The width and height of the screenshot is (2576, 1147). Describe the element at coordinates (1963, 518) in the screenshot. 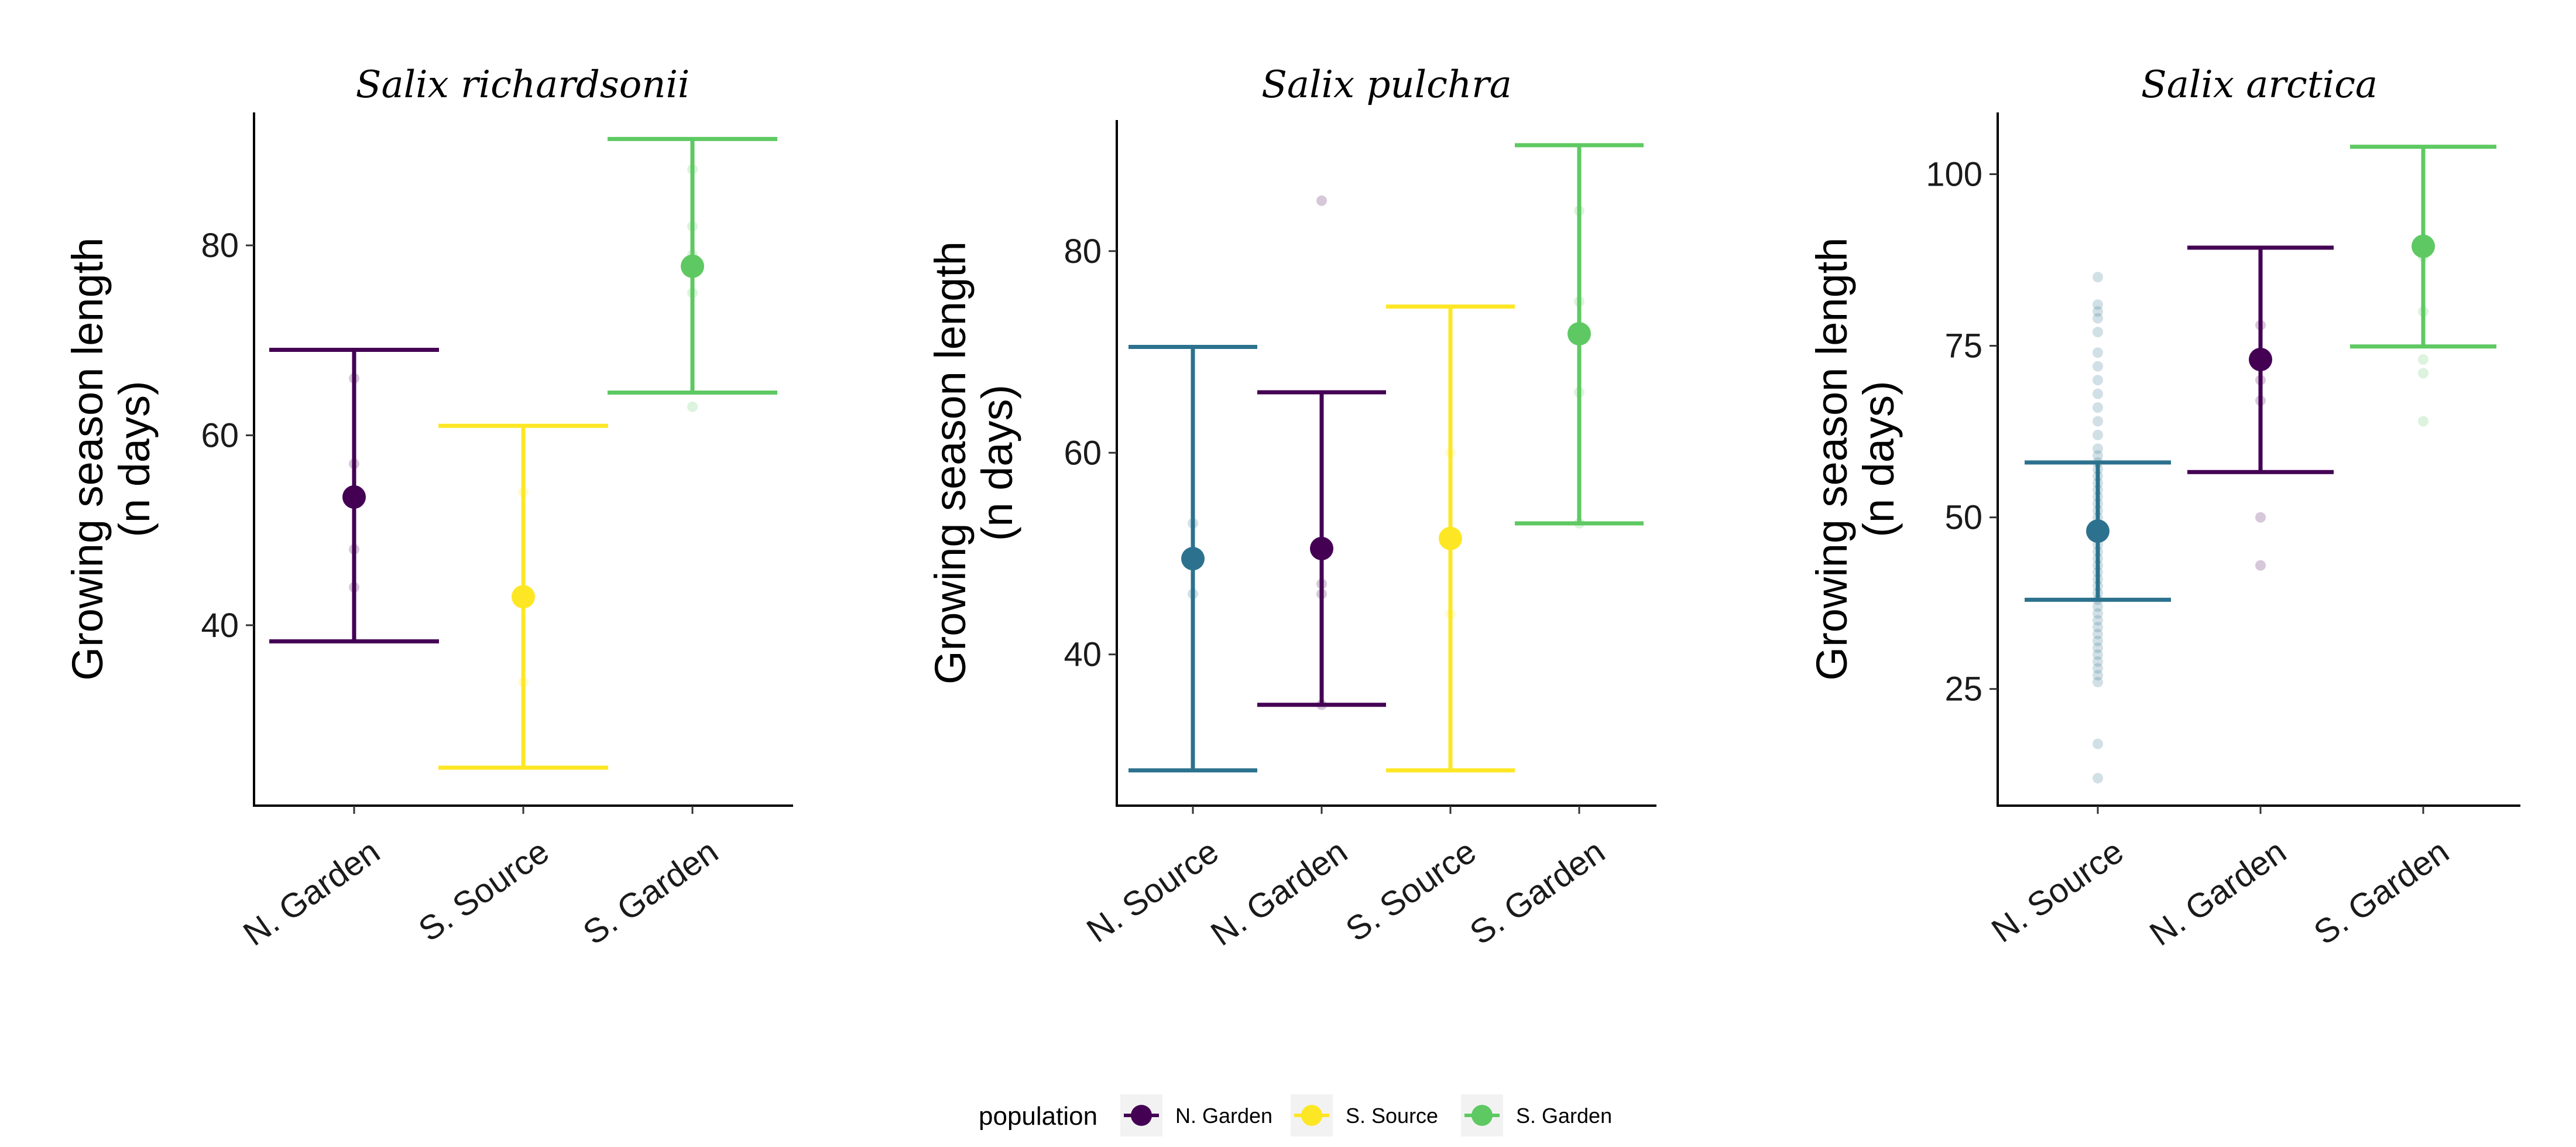

I see `y-tick-label: 50` at that location.